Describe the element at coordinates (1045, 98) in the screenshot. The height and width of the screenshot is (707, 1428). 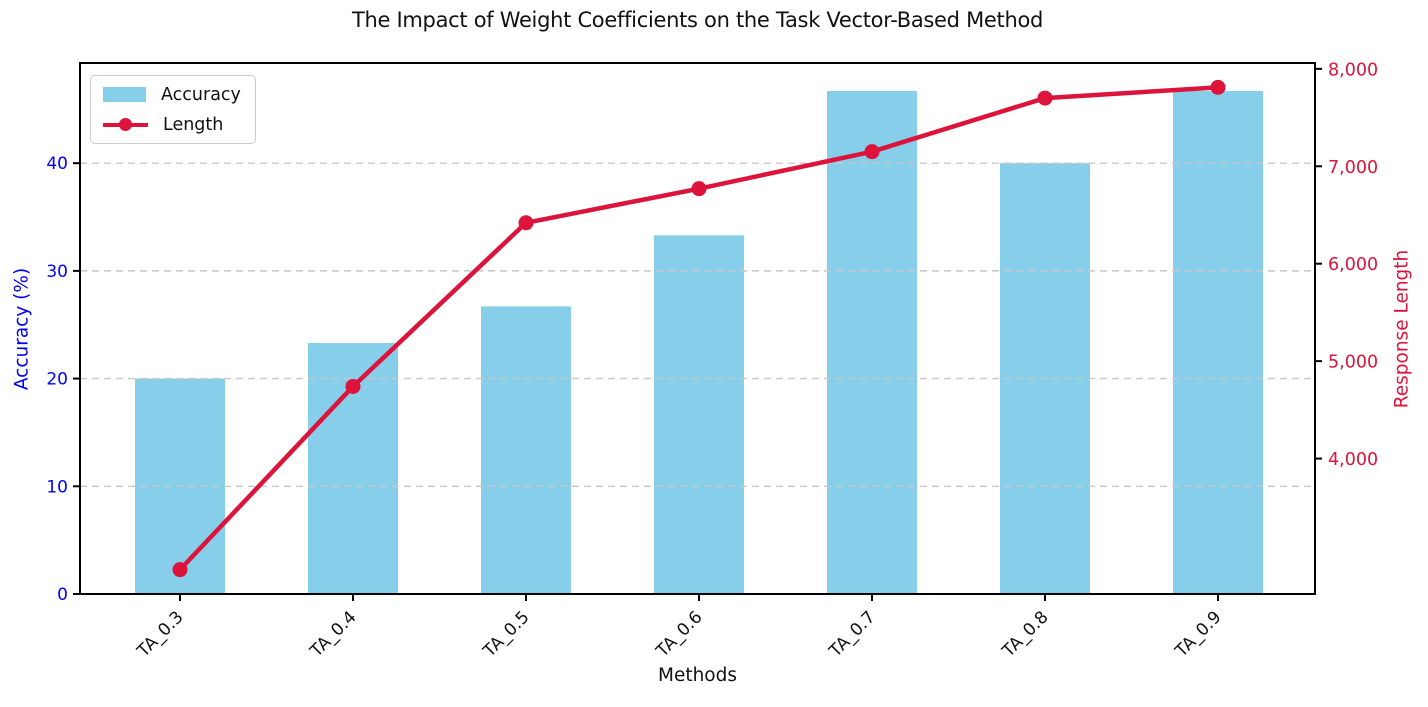
I see `length-marker-TA_0.8` at that location.